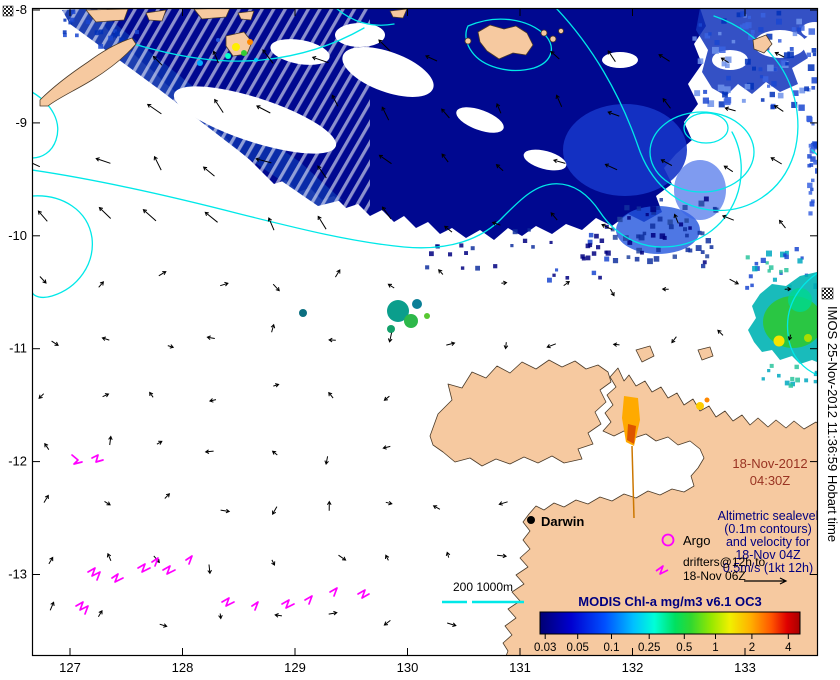 The image size is (840, 680). Describe the element at coordinates (631, 434) in the screenshot. I see `chl-coastal-streak-core` at that location.